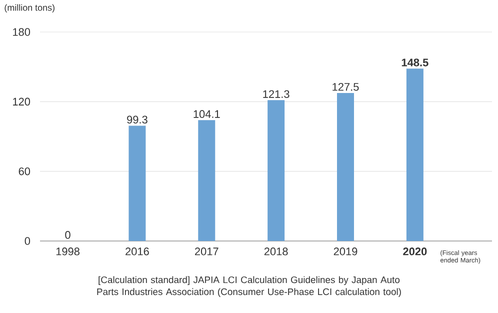 The height and width of the screenshot is (313, 498). I want to click on y-tick-label: 0, so click(27, 241).